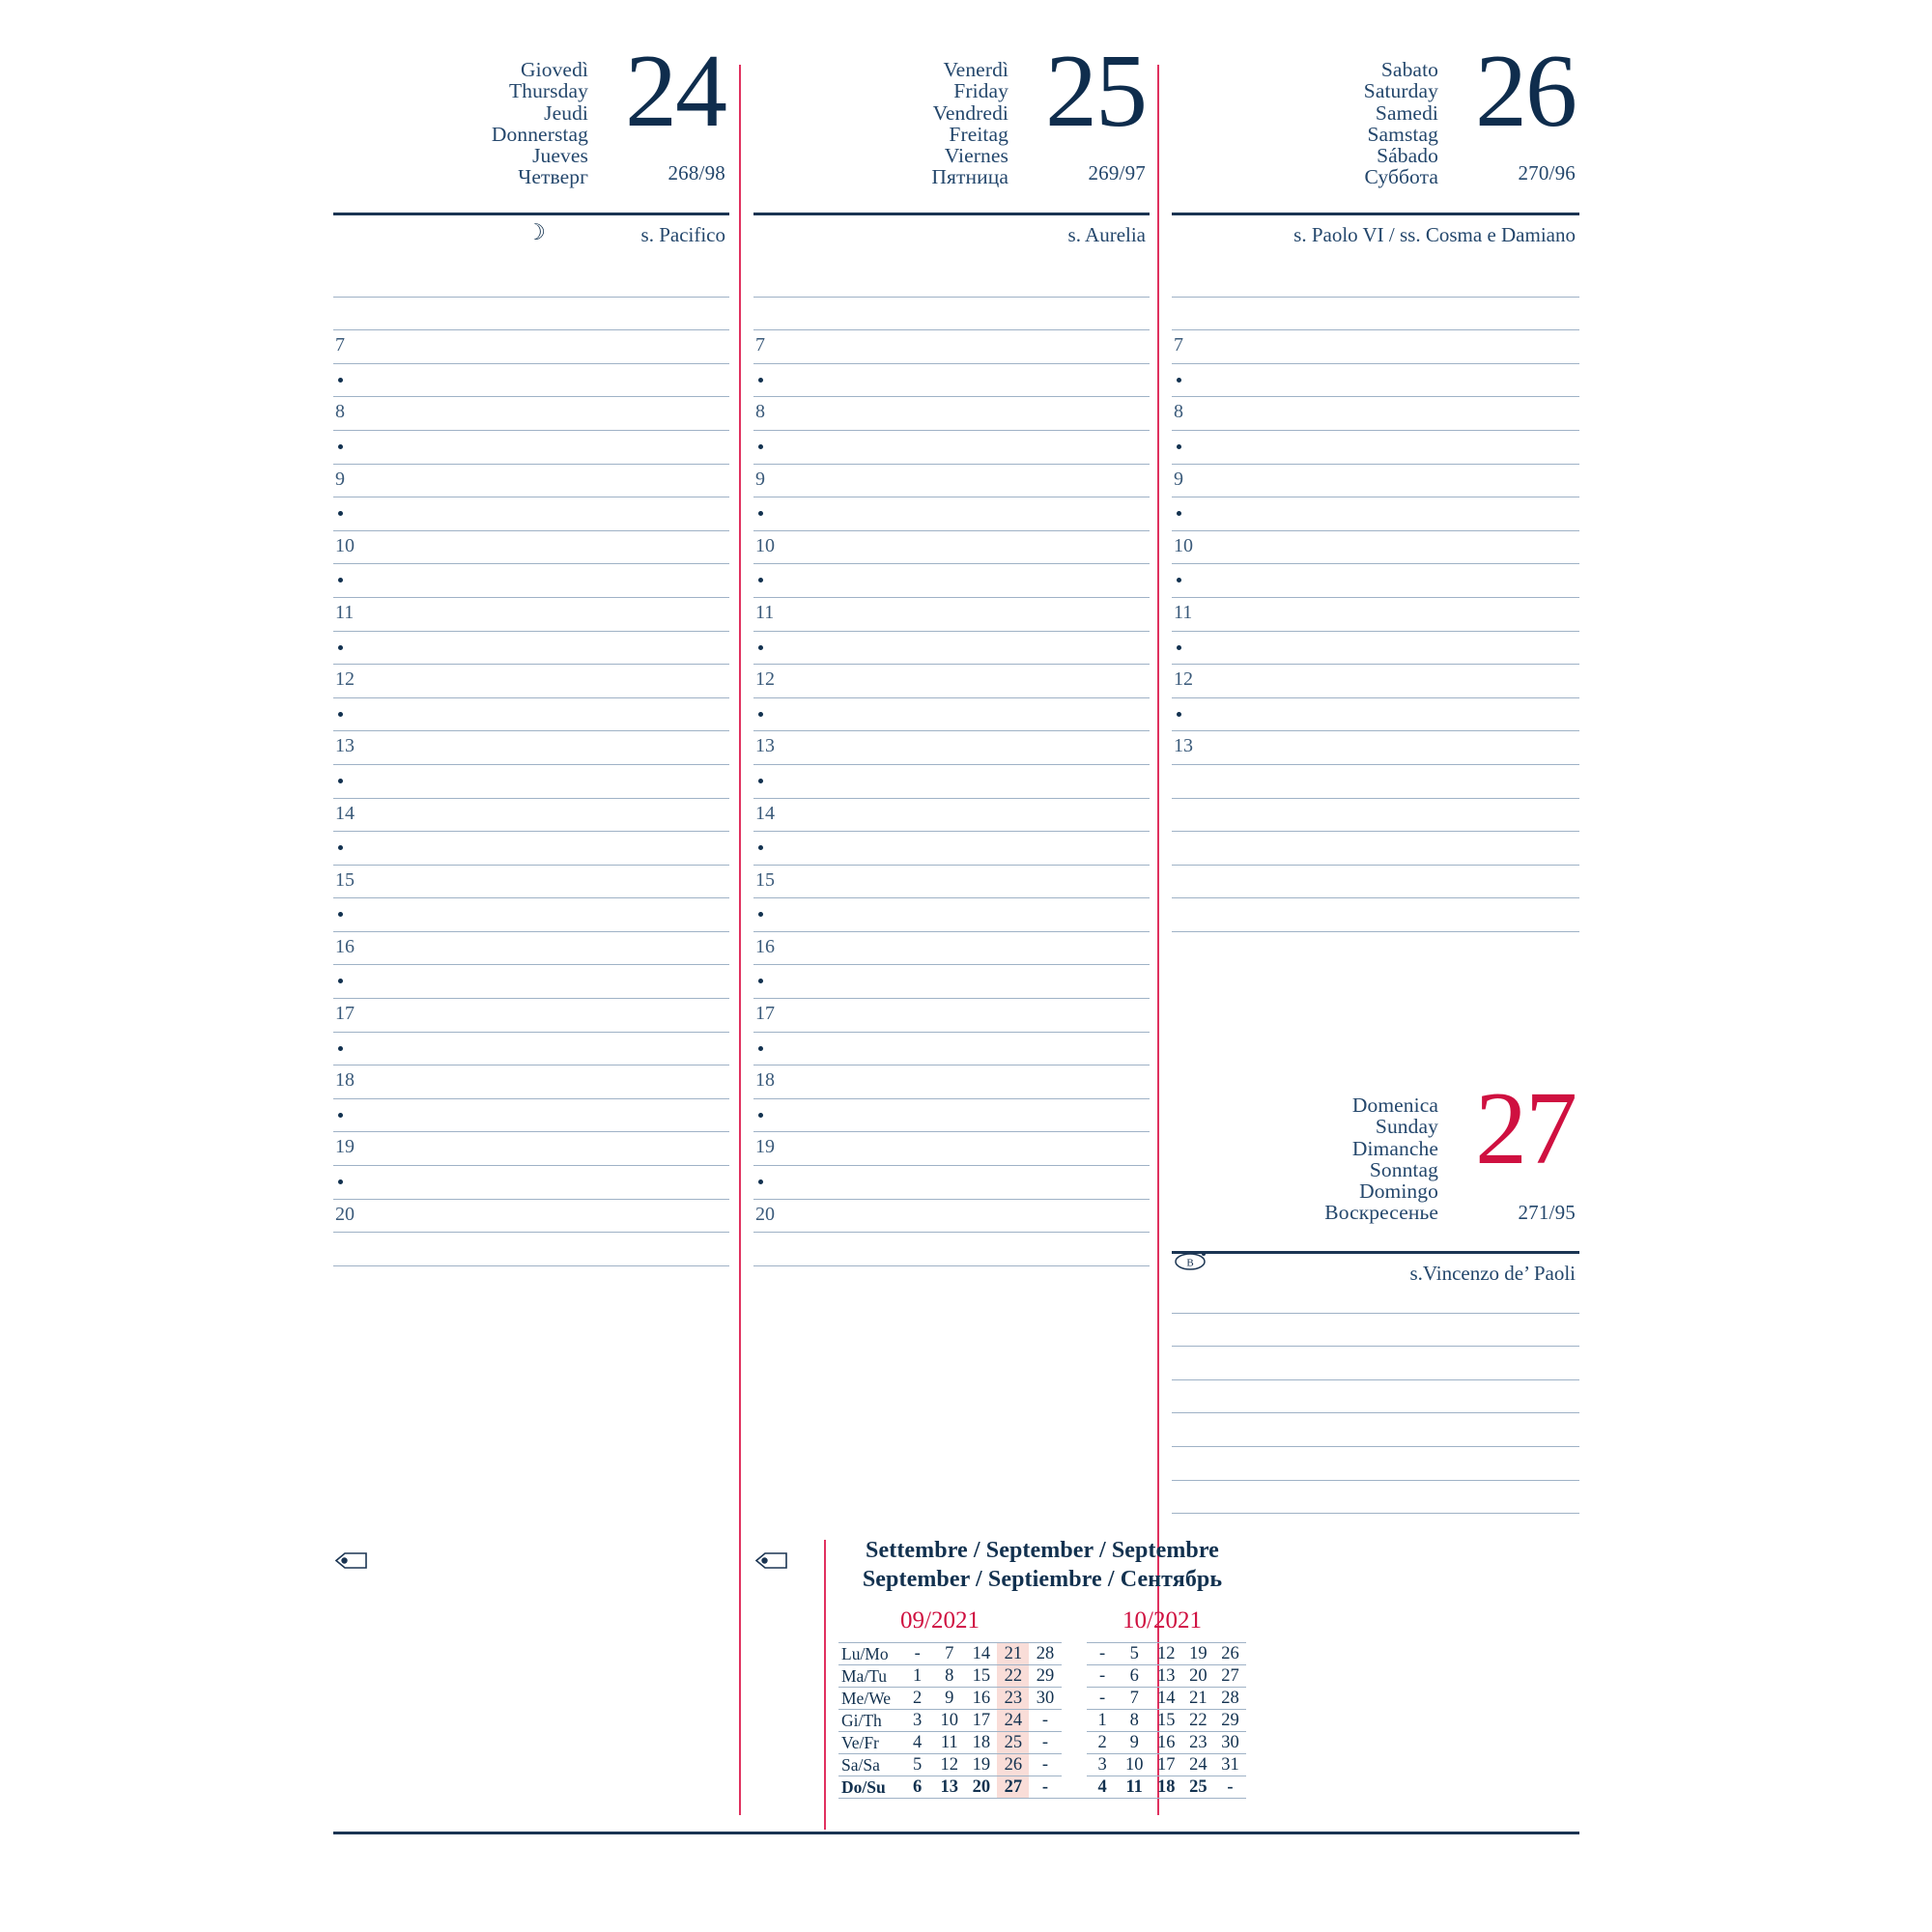 This screenshot has height=1932, width=1932. I want to click on mini-calendar-cell: 7, so click(1134, 1698).